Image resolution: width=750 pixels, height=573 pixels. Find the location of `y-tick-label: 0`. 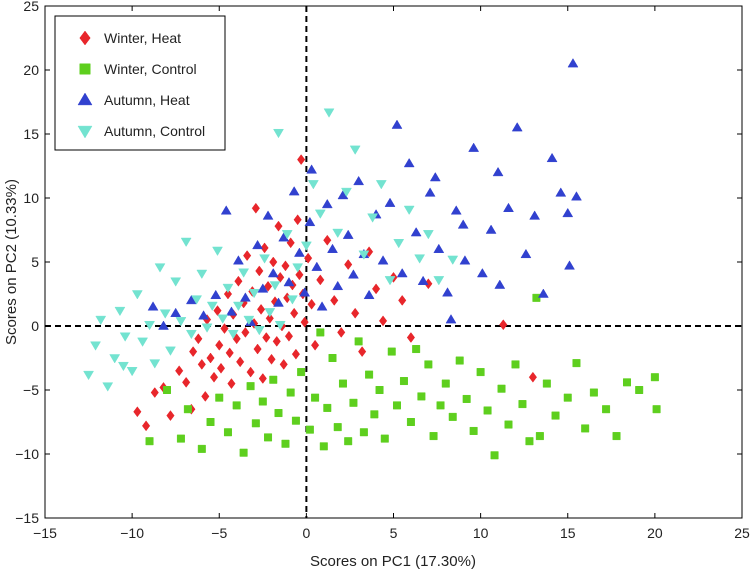

y-tick-label: 0 is located at coordinates (35, 326).